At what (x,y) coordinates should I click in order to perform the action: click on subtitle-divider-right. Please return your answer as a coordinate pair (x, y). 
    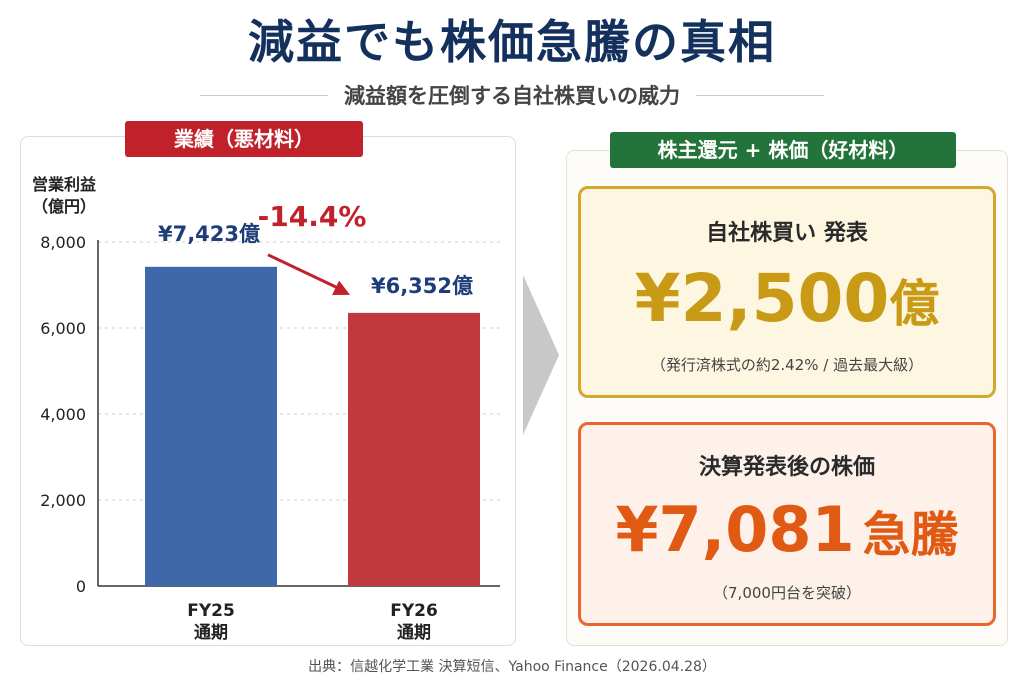
    Looking at the image, I should click on (760, 95).